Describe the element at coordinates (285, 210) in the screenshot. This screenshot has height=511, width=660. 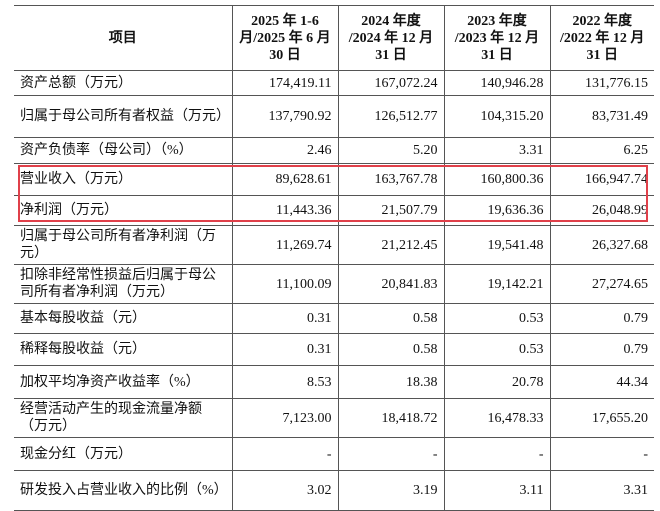
I see `value-cell: 11,443.36` at that location.